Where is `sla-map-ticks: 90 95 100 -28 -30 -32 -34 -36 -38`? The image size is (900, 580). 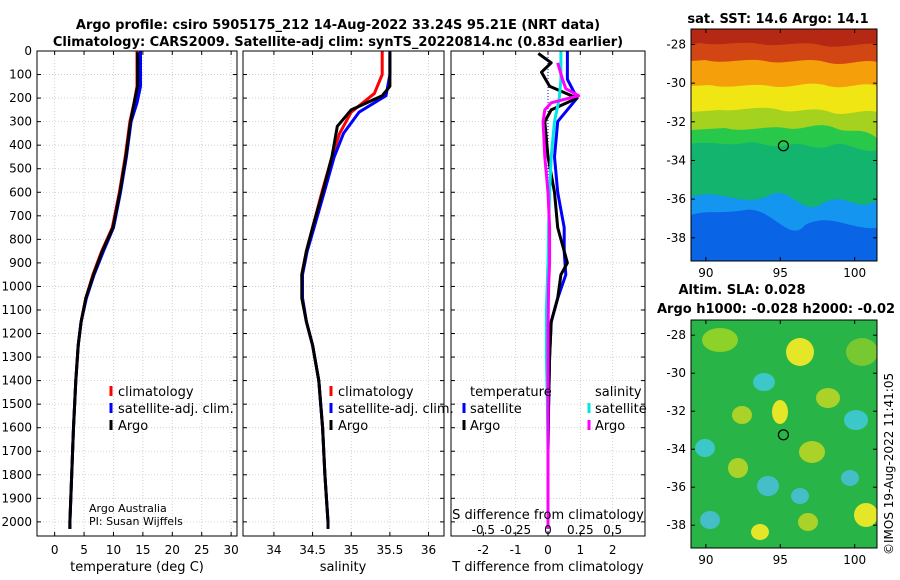
sla-map-ticks: 90 95 100 -28 -30 -32 -34 -36 -38 is located at coordinates (771, 443).